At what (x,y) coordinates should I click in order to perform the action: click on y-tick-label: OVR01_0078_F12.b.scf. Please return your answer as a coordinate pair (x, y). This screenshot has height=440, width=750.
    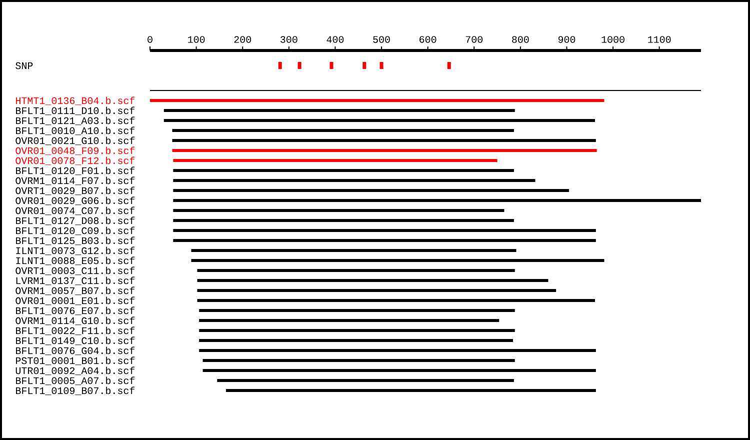
    Looking at the image, I should click on (75, 161).